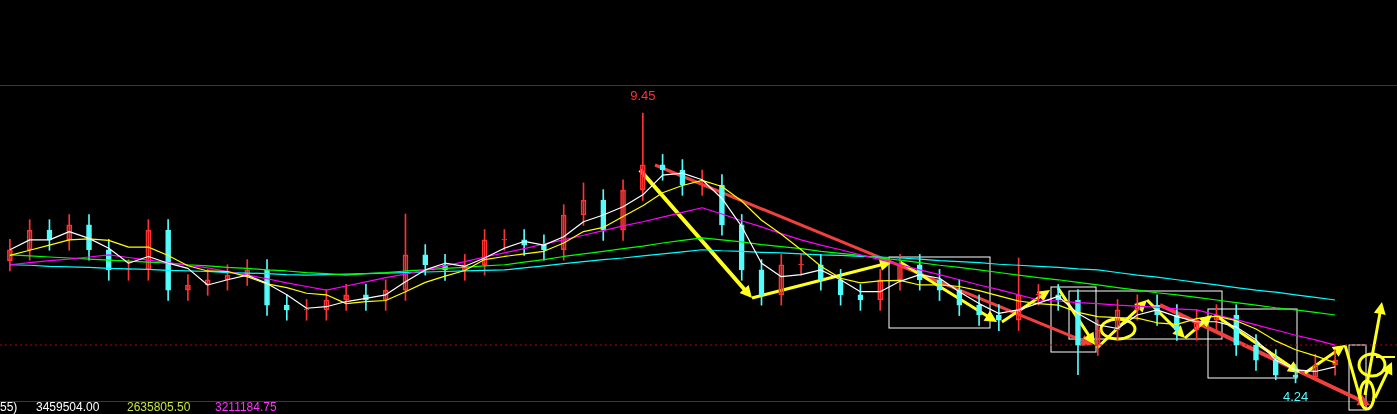 The width and height of the screenshot is (1397, 414). What do you see at coordinates (159, 407) in the screenshot?
I see `annotation: 2635805.50` at bounding box center [159, 407].